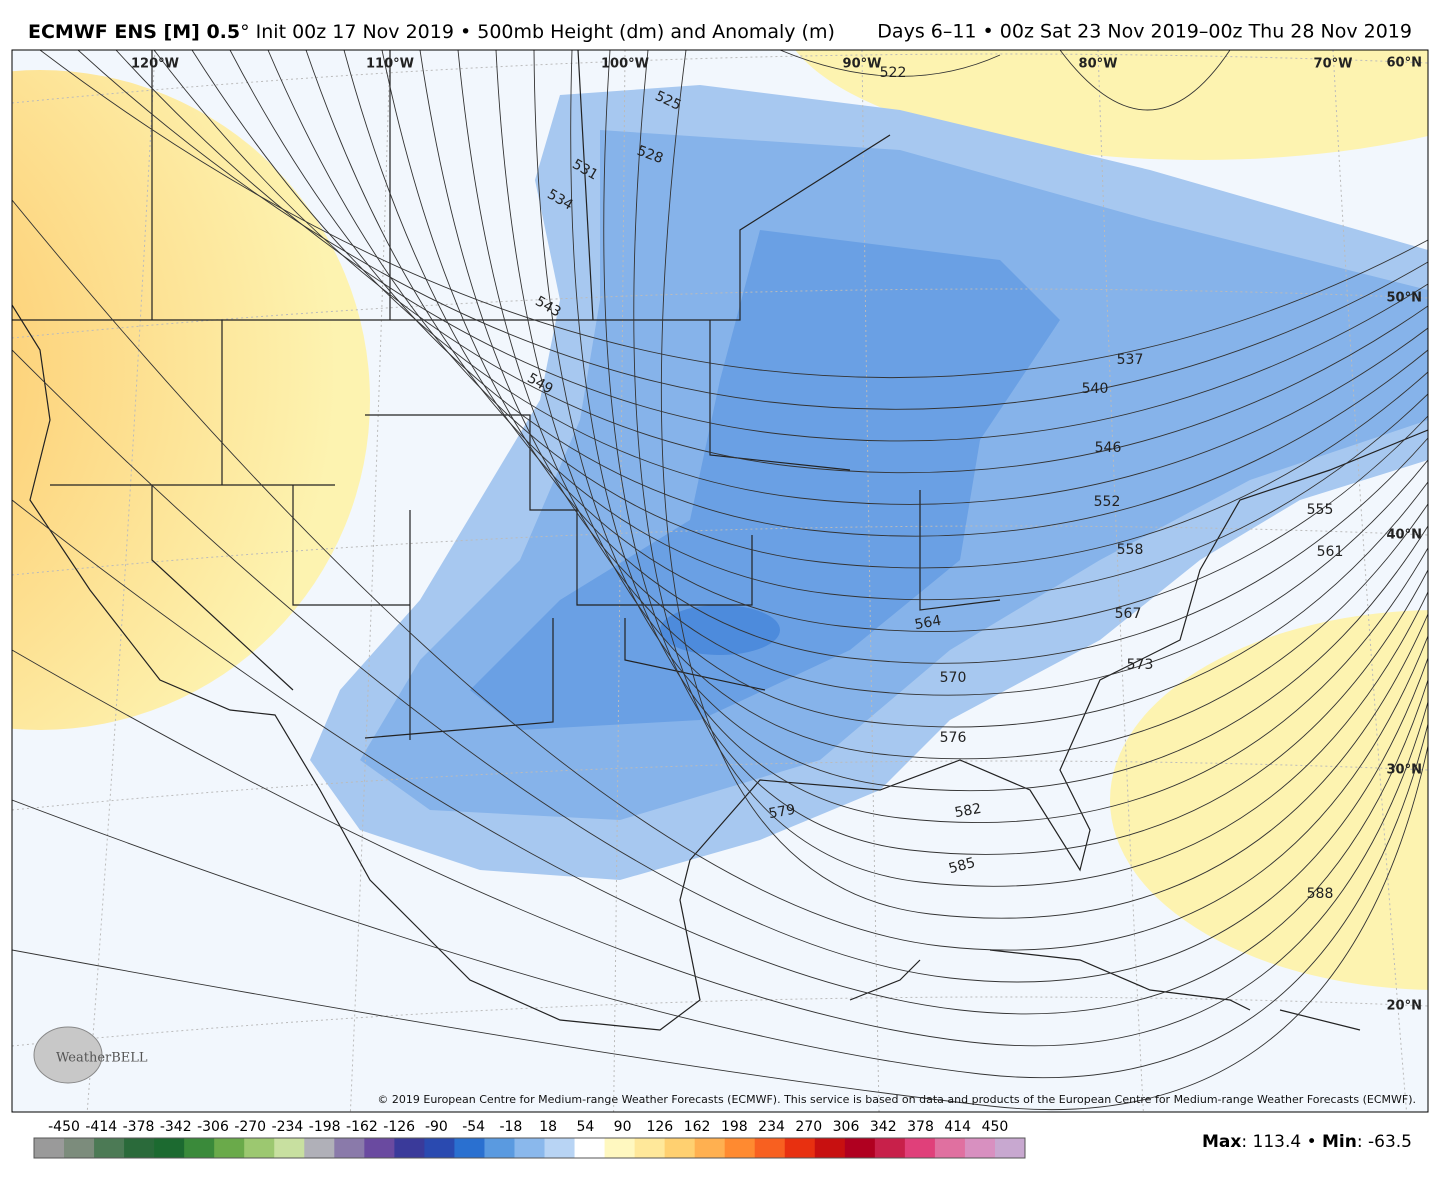 Image resolution: width=1440 pixels, height=1186 pixels. Describe the element at coordinates (771, 1127) in the screenshot. I see `colorbar-tick-label: 234` at that location.